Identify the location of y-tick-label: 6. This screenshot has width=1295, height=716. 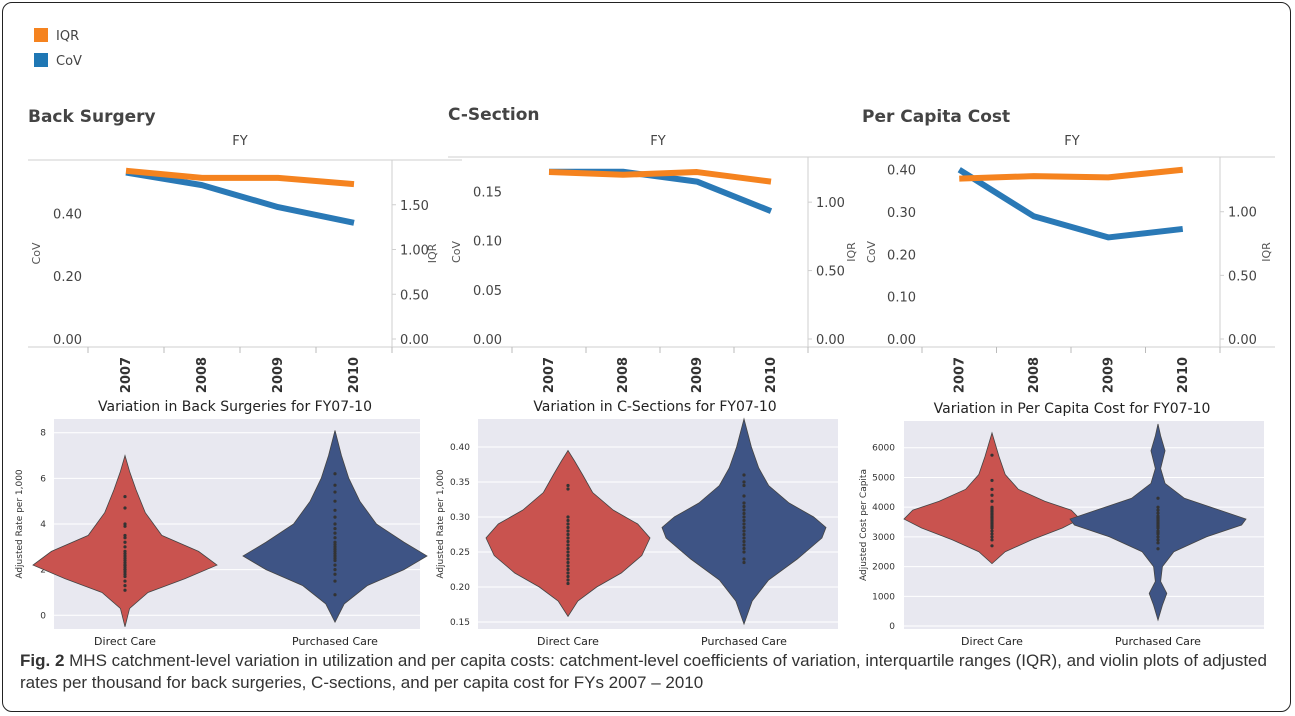
(43, 479).